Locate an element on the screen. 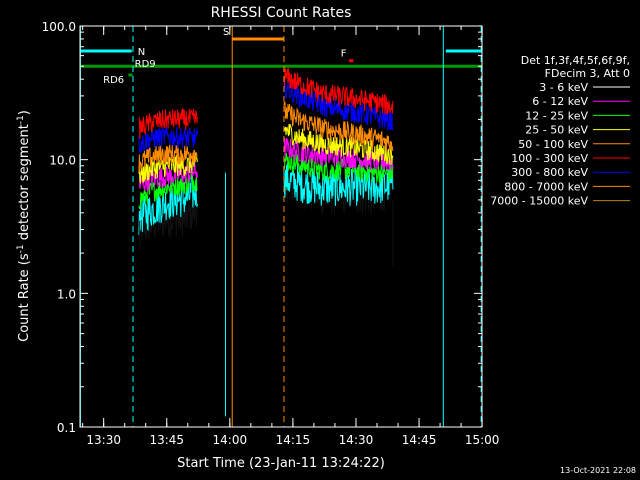 This screenshot has width=640, height=480. x-tick-label: 14:30 is located at coordinates (356, 440).